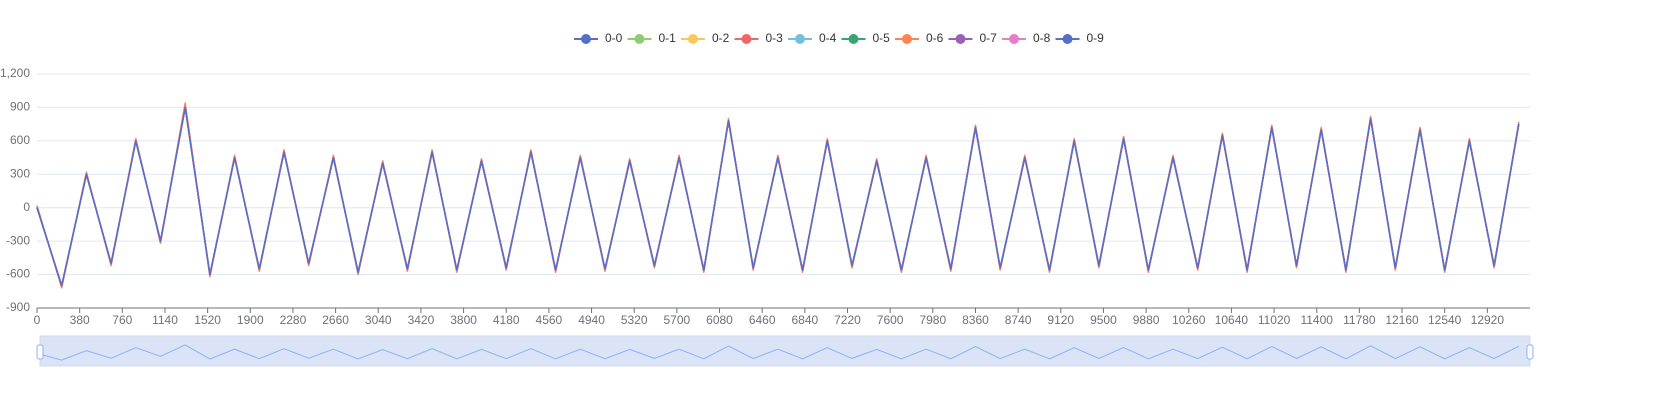  I want to click on zoom-preview, so click(778, 352).